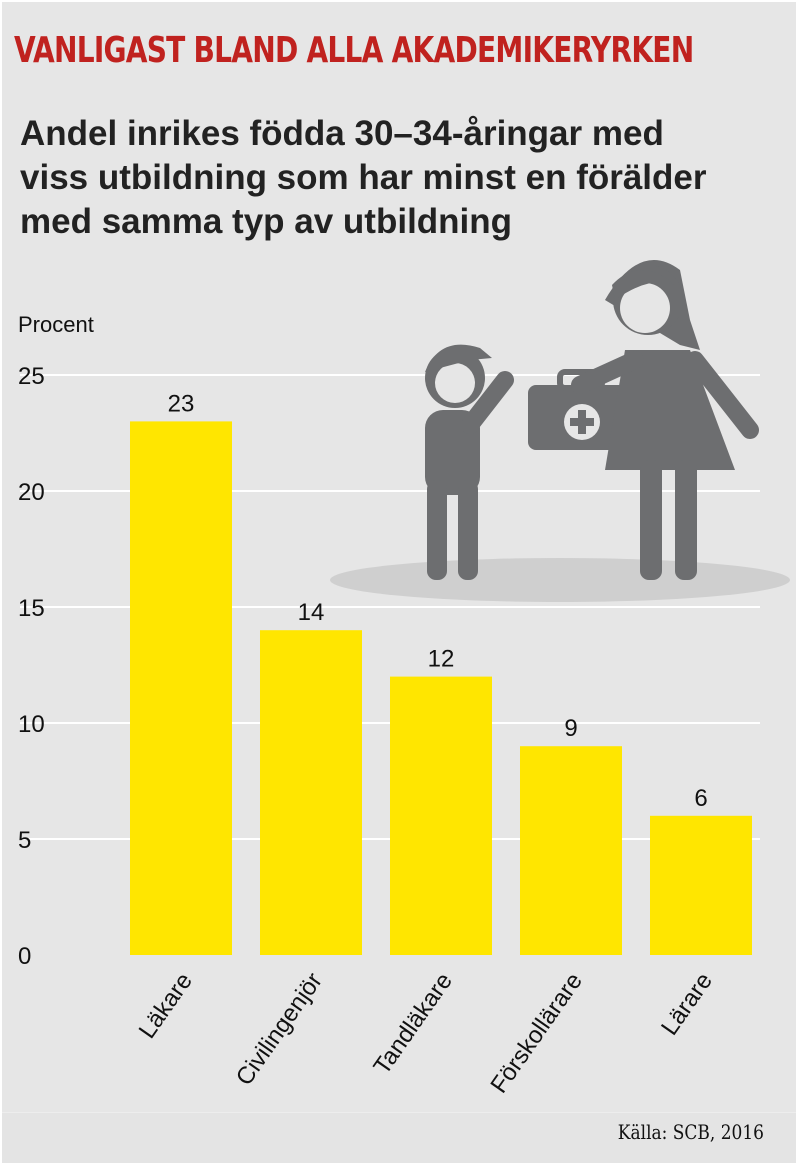  Describe the element at coordinates (31, 492) in the screenshot. I see `y-tick-label: 20` at that location.